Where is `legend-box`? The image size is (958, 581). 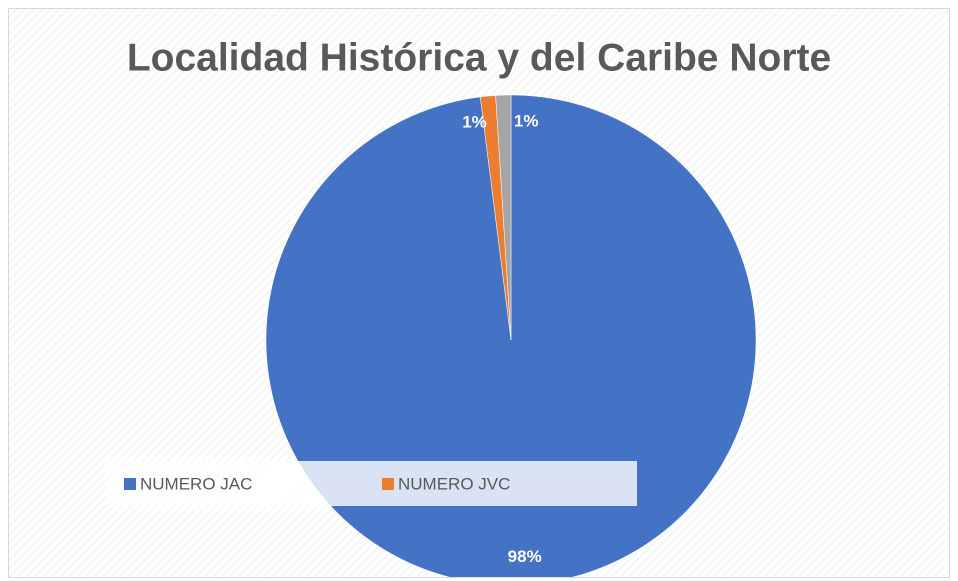
legend-box is located at coordinates (372, 483).